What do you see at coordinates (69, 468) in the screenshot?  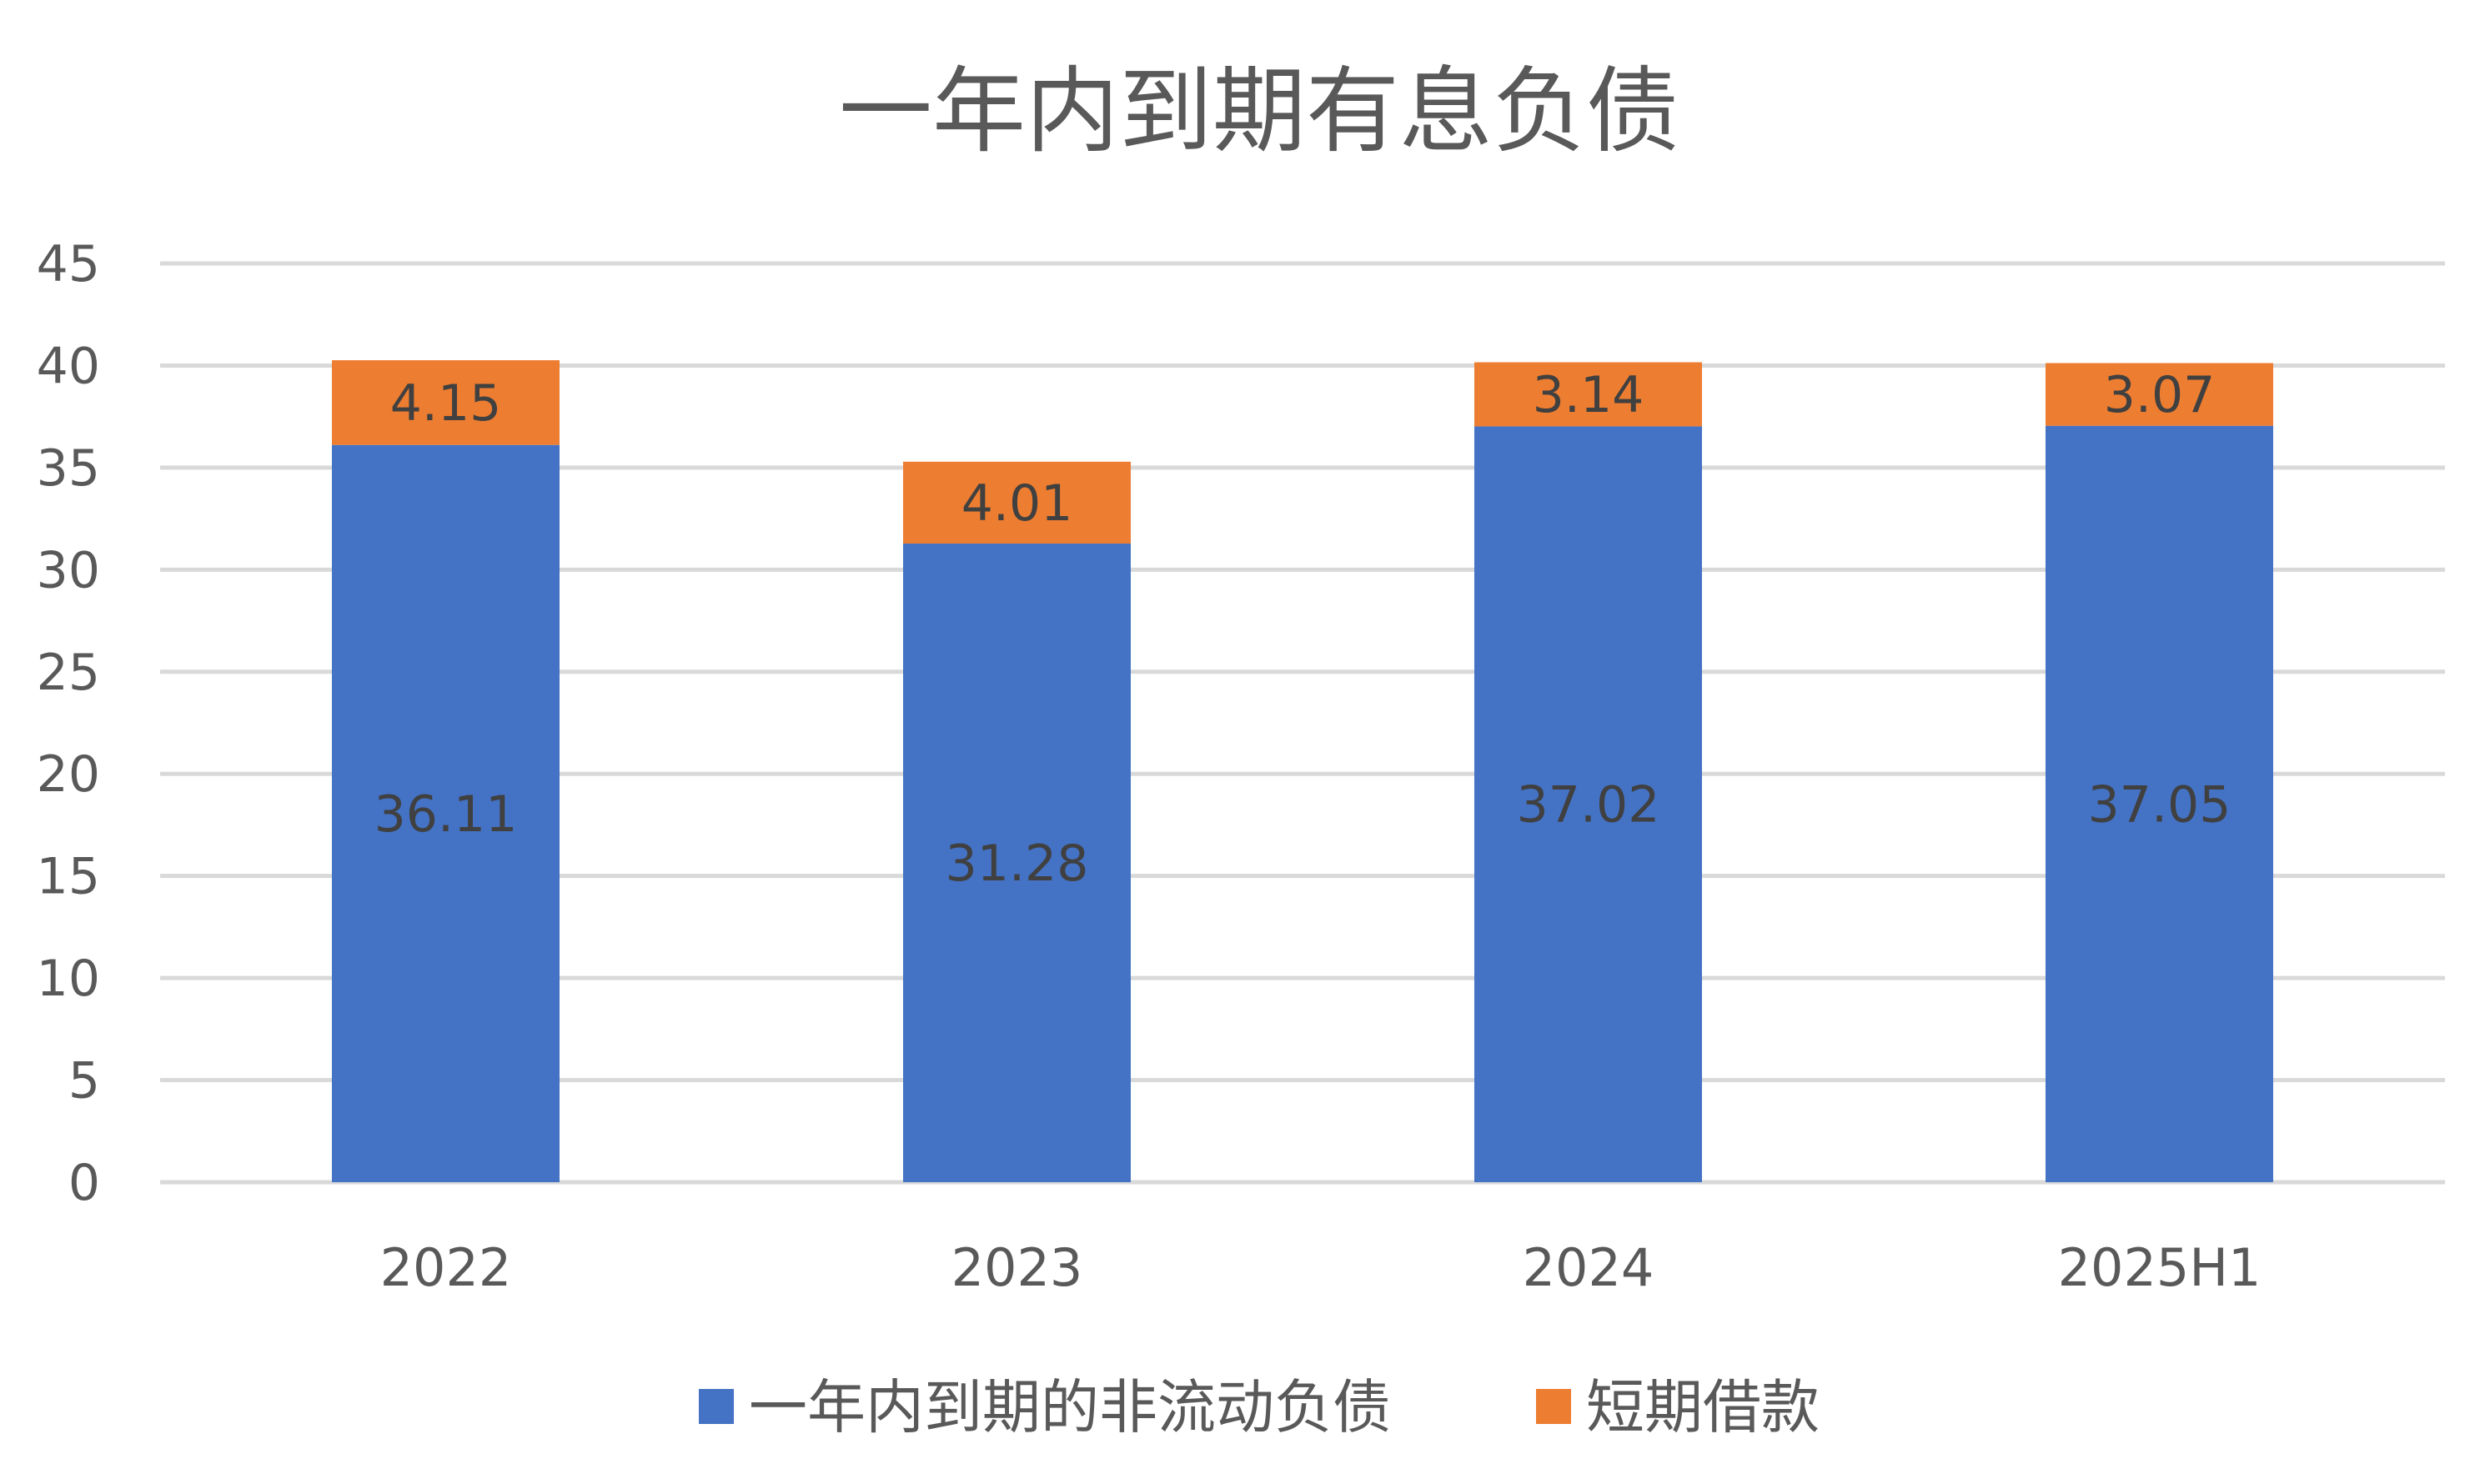 I see `y-tick-label: 35` at bounding box center [69, 468].